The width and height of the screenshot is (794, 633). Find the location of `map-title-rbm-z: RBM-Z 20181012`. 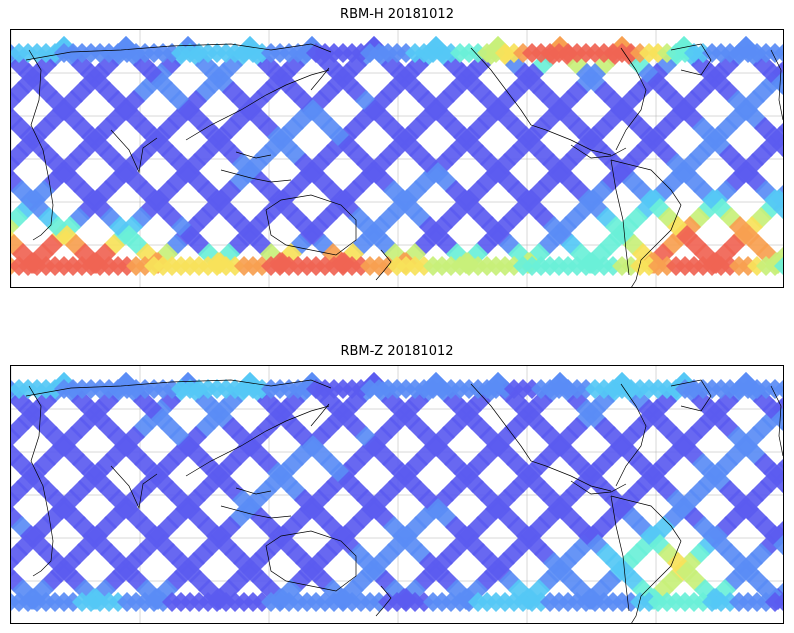

map-title-rbm-z: RBM-Z 20181012 is located at coordinates (397, 351).